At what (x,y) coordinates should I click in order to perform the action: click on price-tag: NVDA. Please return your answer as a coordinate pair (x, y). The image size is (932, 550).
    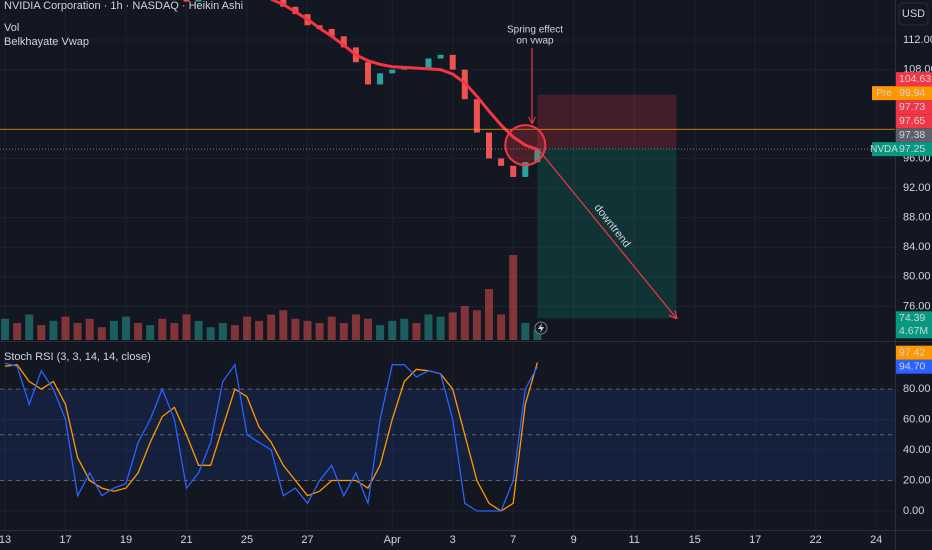
    Looking at the image, I should click on (884, 149).